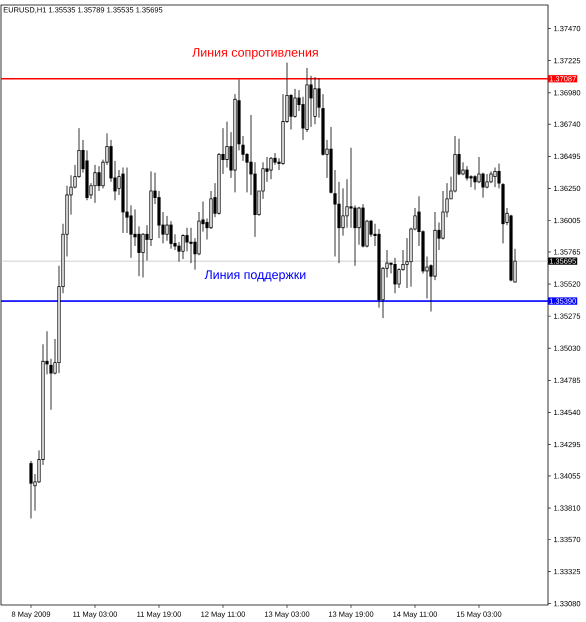 This screenshot has width=586, height=622. What do you see at coordinates (255, 54) in the screenshot?
I see `annotation: Линия сопротивления` at bounding box center [255, 54].